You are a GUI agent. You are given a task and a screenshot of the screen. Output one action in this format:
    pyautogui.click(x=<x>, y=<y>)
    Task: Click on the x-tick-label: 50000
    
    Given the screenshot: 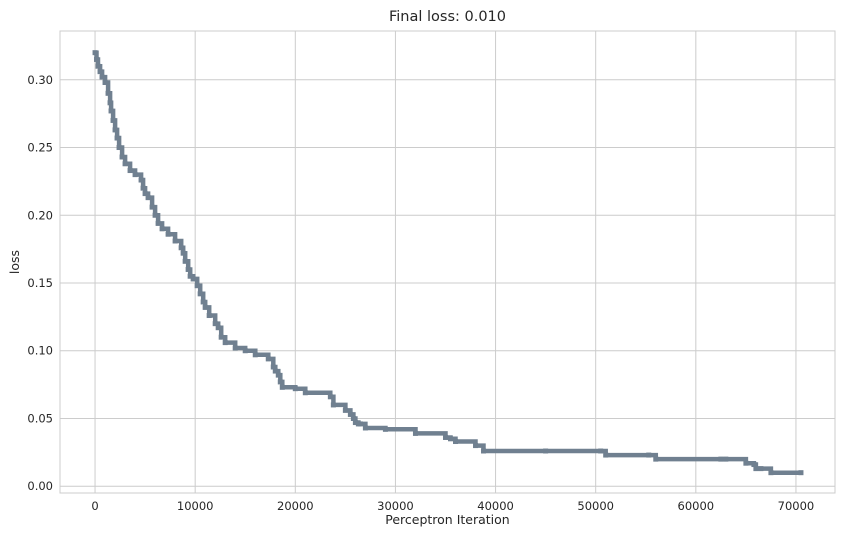 What is the action you would take?
    pyautogui.click(x=595, y=506)
    